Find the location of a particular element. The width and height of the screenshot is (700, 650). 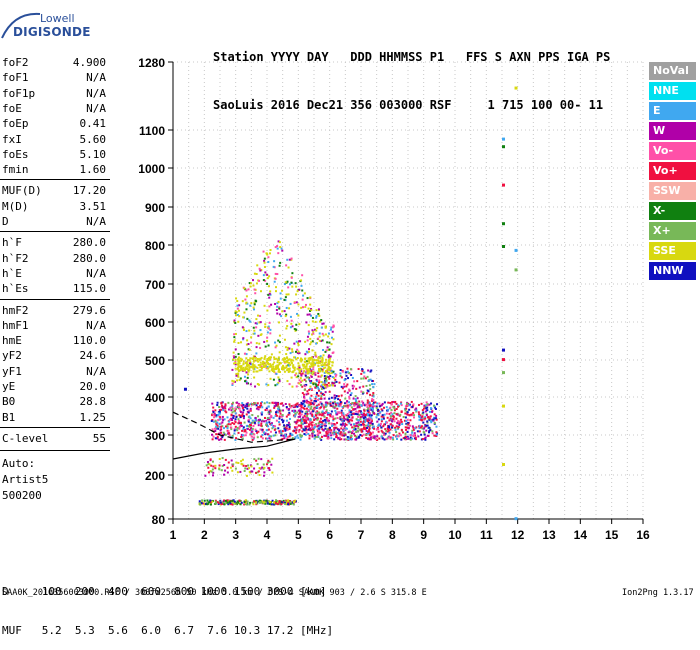

x-tick-label: 4 is located at coordinates (267, 535).